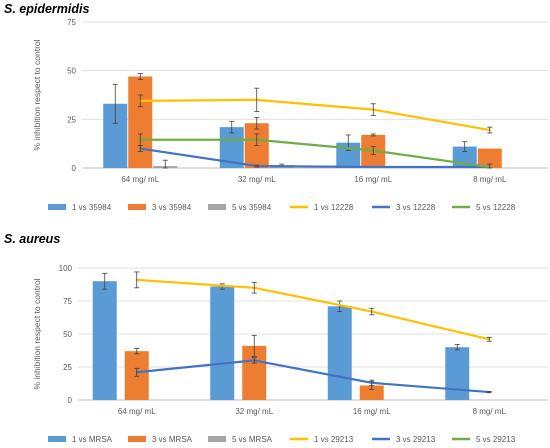 Image resolution: width=550 pixels, height=448 pixels. Describe the element at coordinates (416, 207) in the screenshot. I see `legend-label: 3 vs 12228` at that location.